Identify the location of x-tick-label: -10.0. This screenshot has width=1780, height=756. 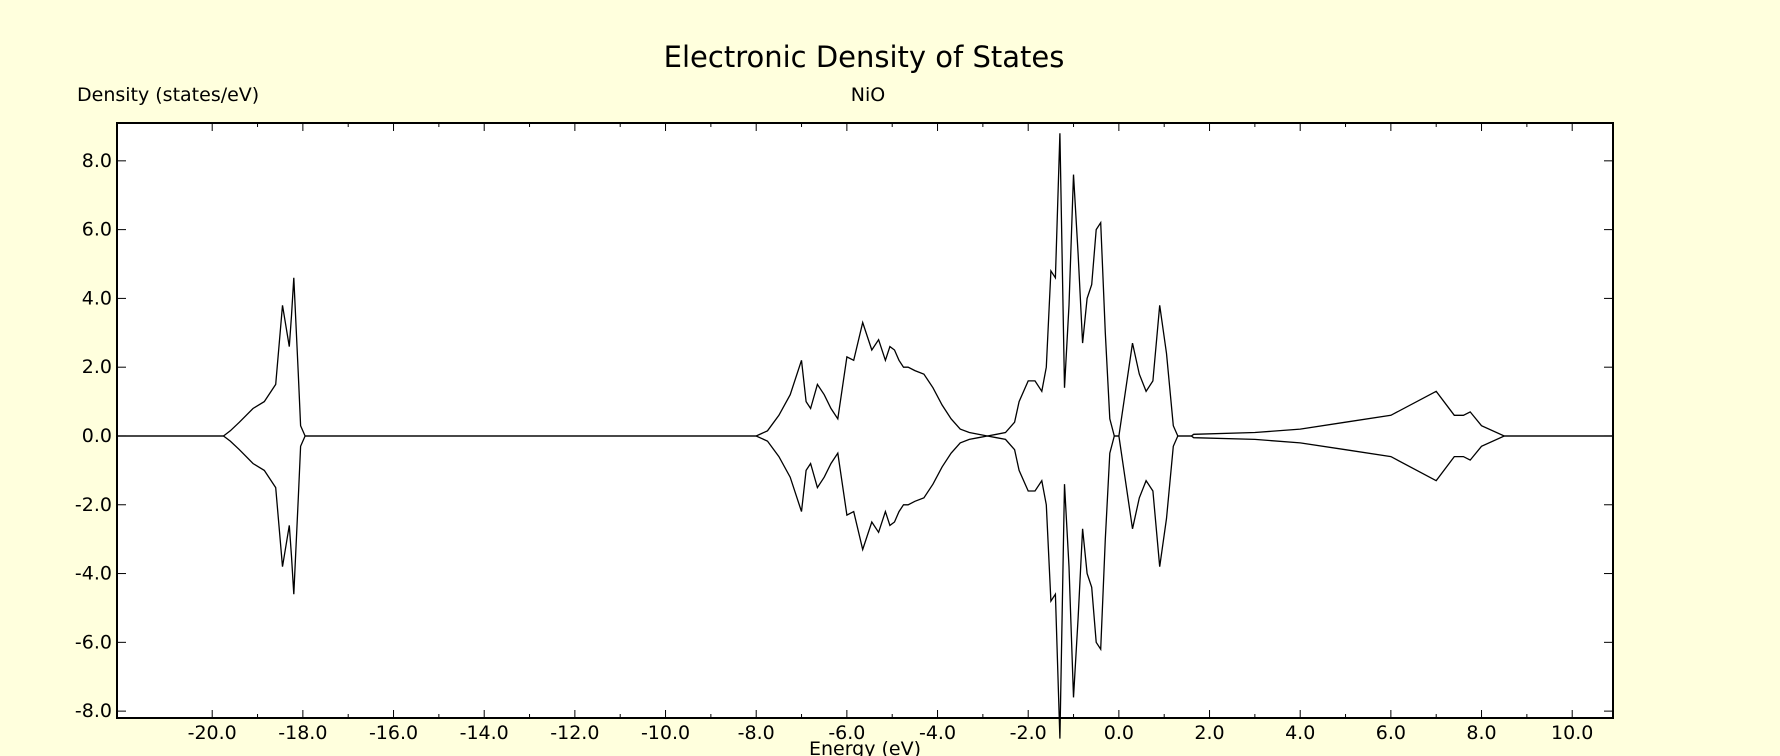
(665, 733).